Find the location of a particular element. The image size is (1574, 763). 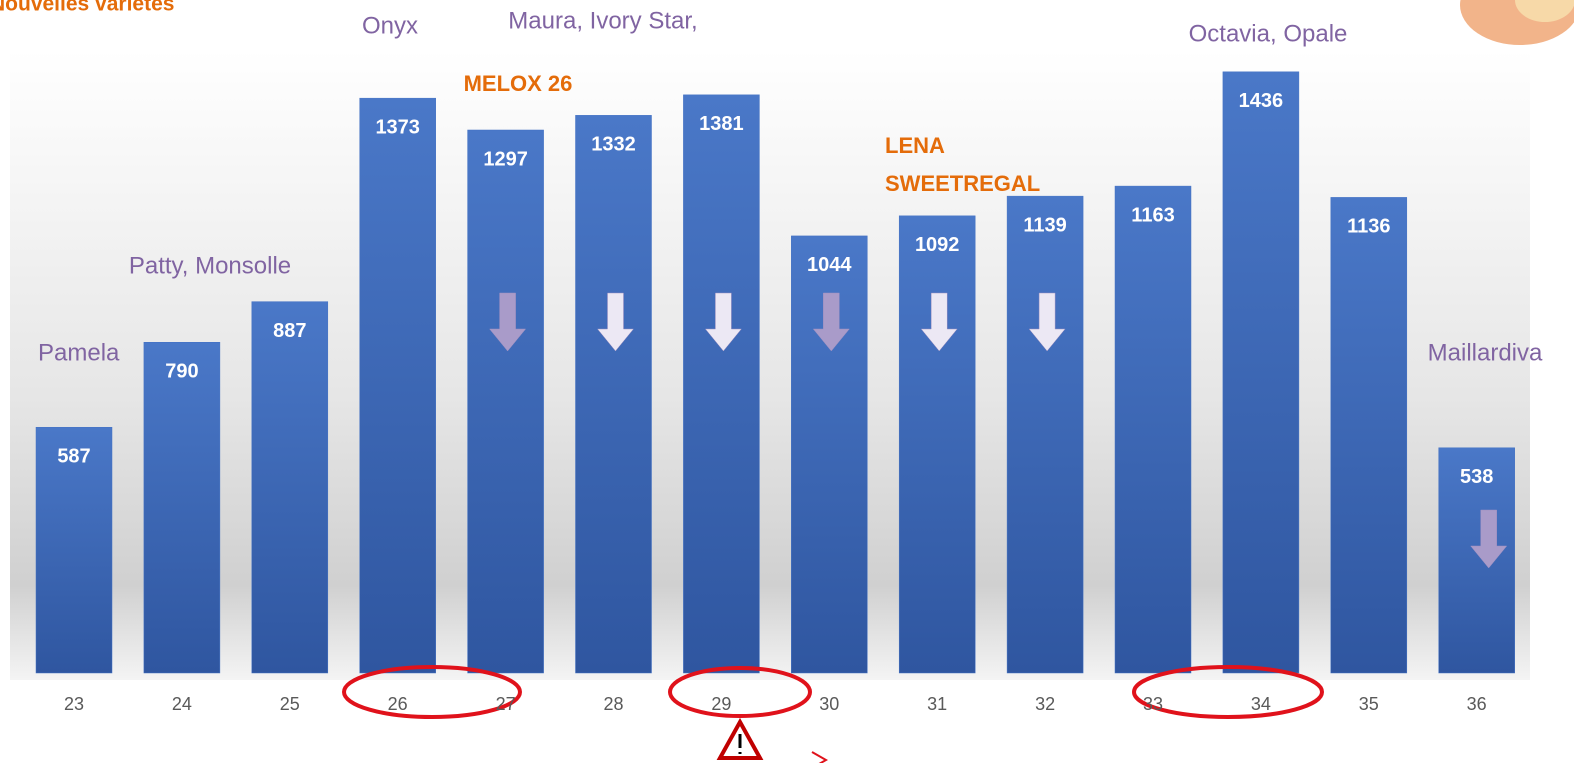

annotation: Pamela is located at coordinates (79, 352).